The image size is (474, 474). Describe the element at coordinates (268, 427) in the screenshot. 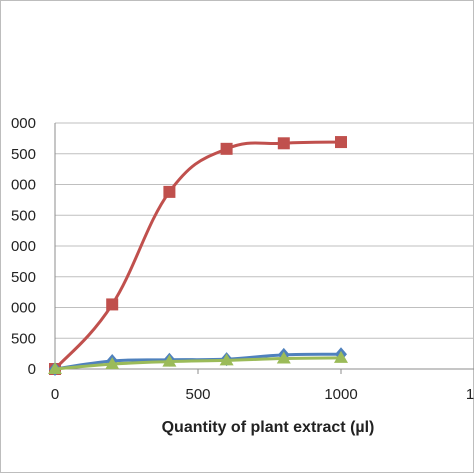

I see `x-axis-label: Quantity of plant extract (µl)` at that location.